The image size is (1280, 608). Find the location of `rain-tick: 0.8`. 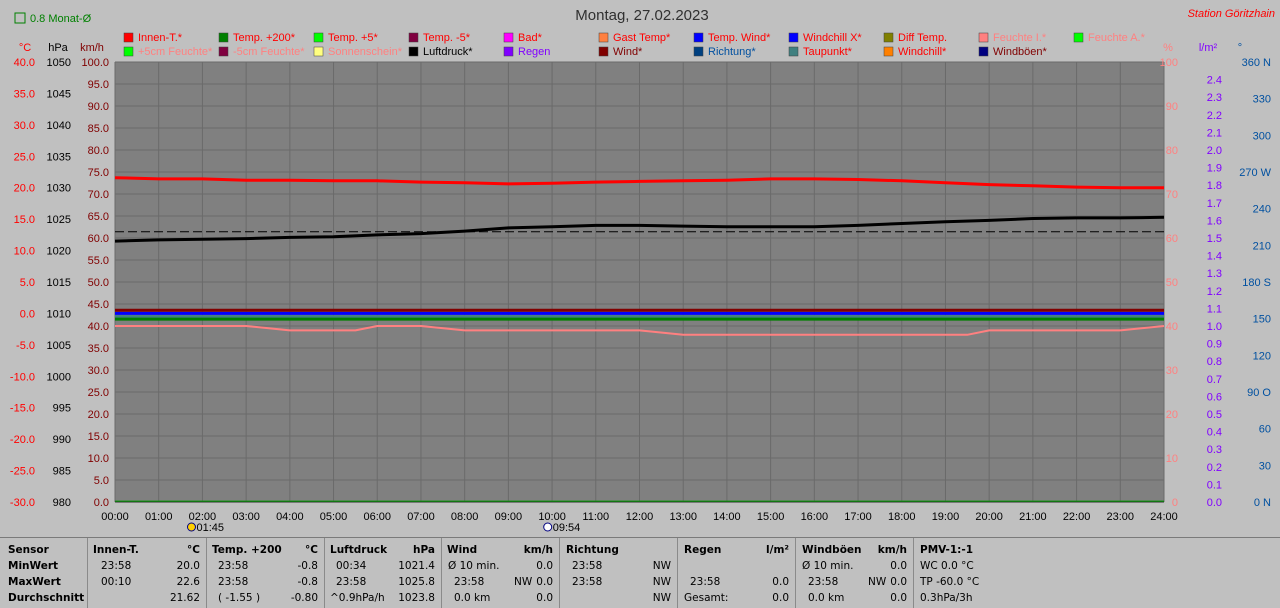

rain-tick: 0.8 is located at coordinates (1214, 362).